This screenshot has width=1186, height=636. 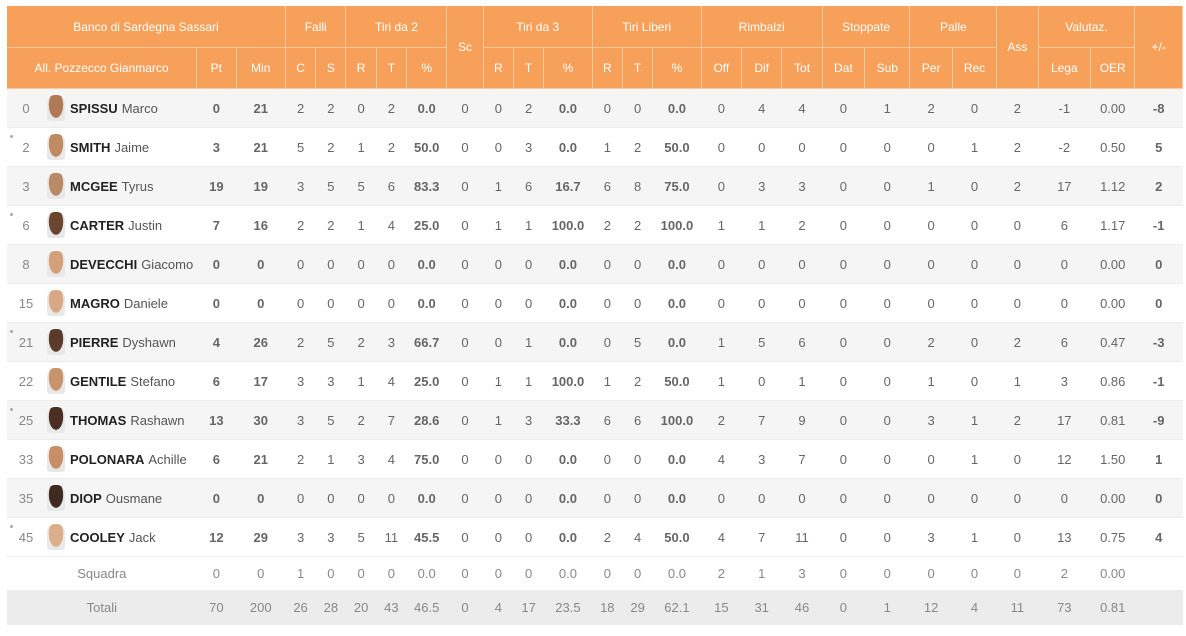 I want to click on stat-per: 0, so click(x=931, y=147).